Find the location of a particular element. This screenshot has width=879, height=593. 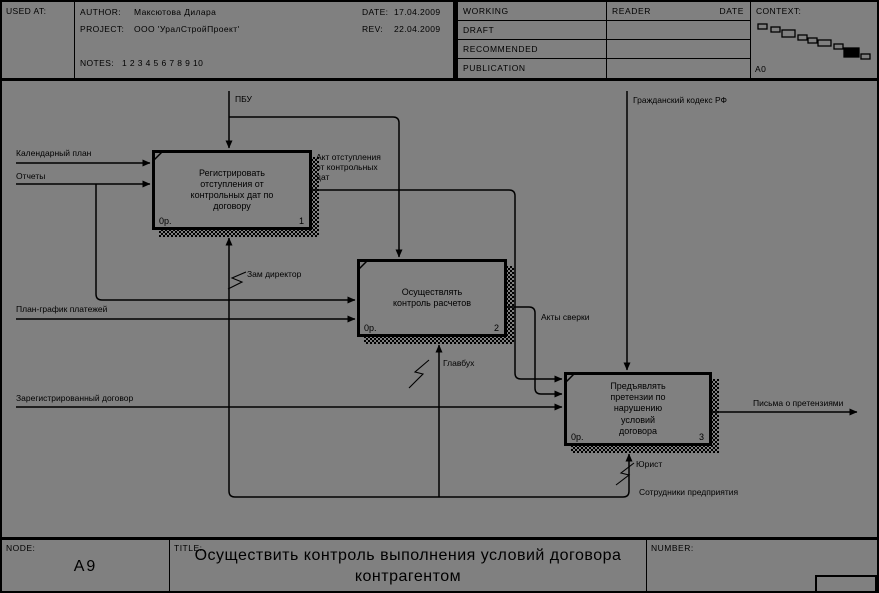

activity-1-cost: 0р. is located at coordinates (165, 221).